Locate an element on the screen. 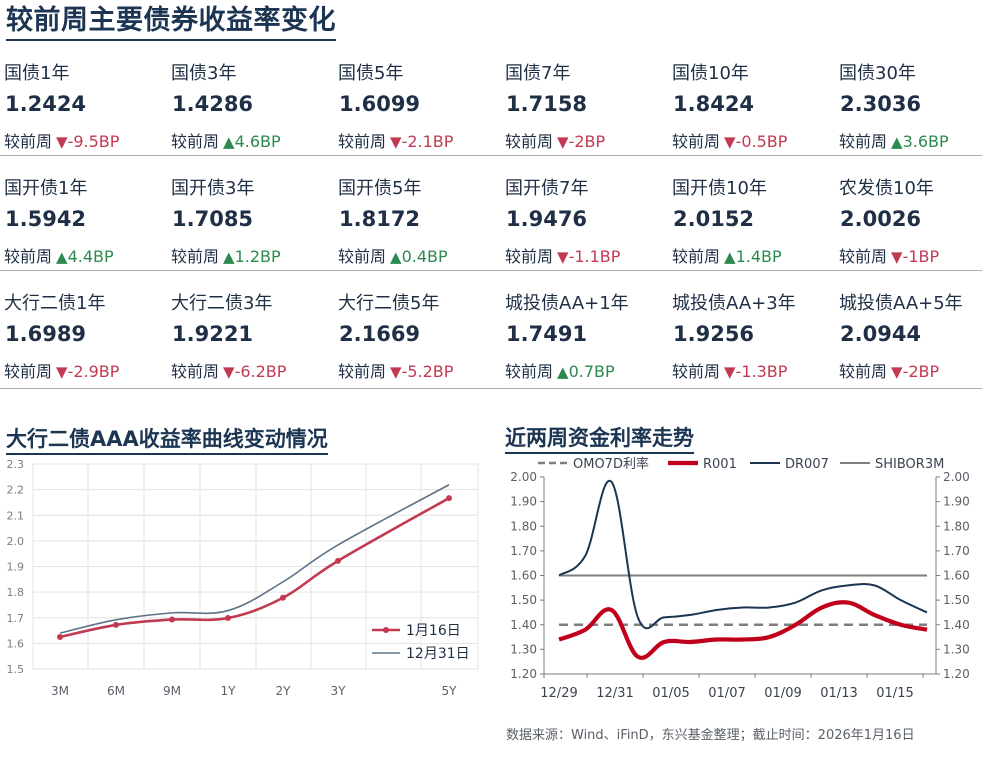  change-value: -1.3BP is located at coordinates (762, 371).